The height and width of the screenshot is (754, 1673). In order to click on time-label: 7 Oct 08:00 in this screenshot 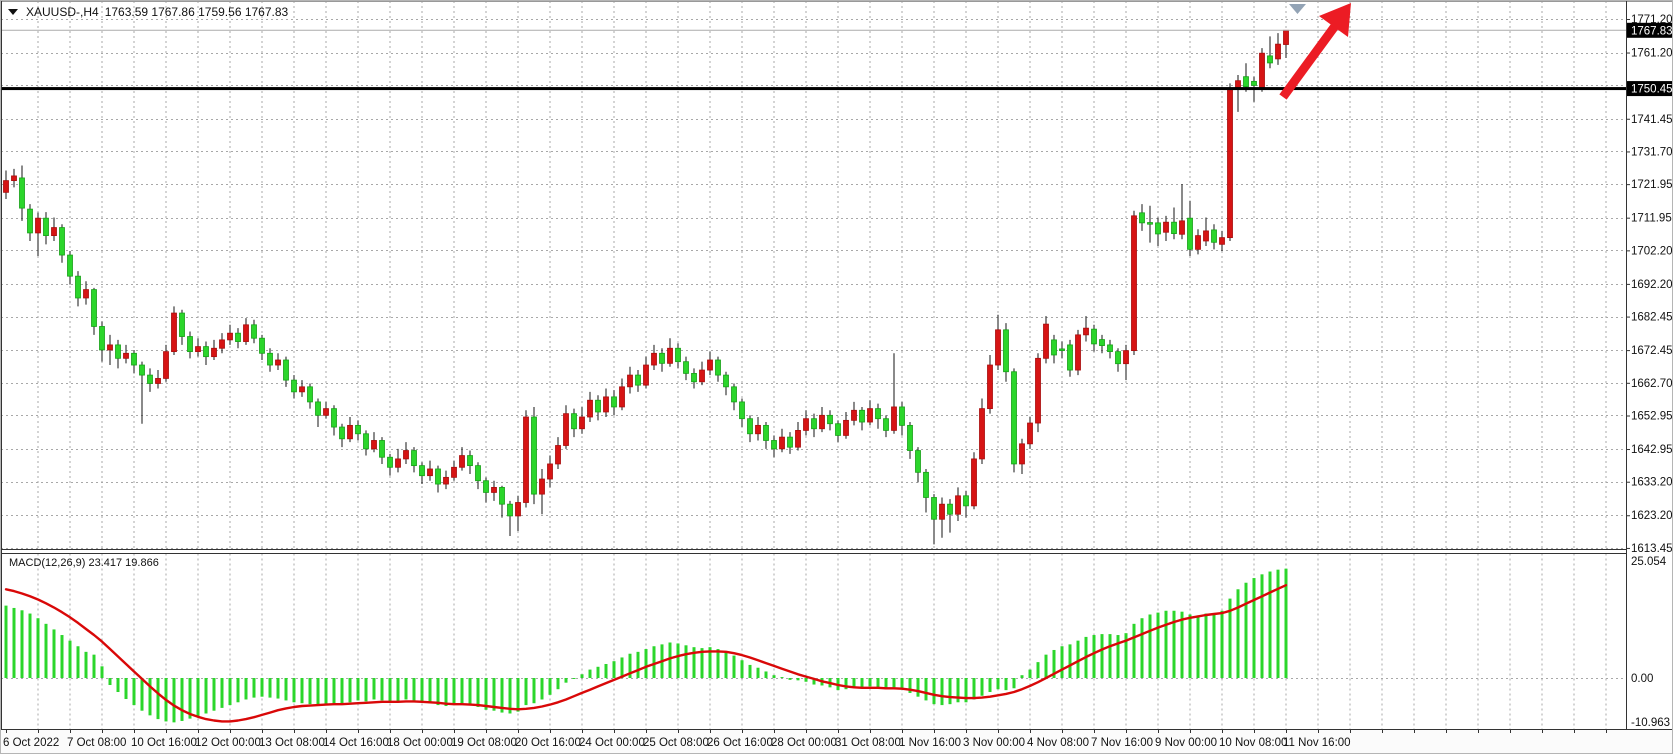, I will do `click(96, 743)`.